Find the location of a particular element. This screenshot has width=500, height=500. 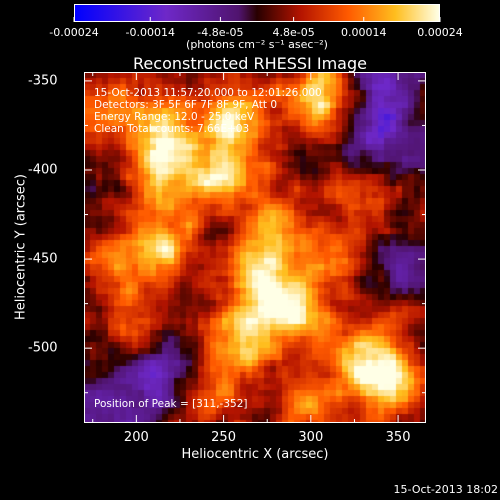

colorbar-tick-label: 0.00014 is located at coordinates (364, 32).